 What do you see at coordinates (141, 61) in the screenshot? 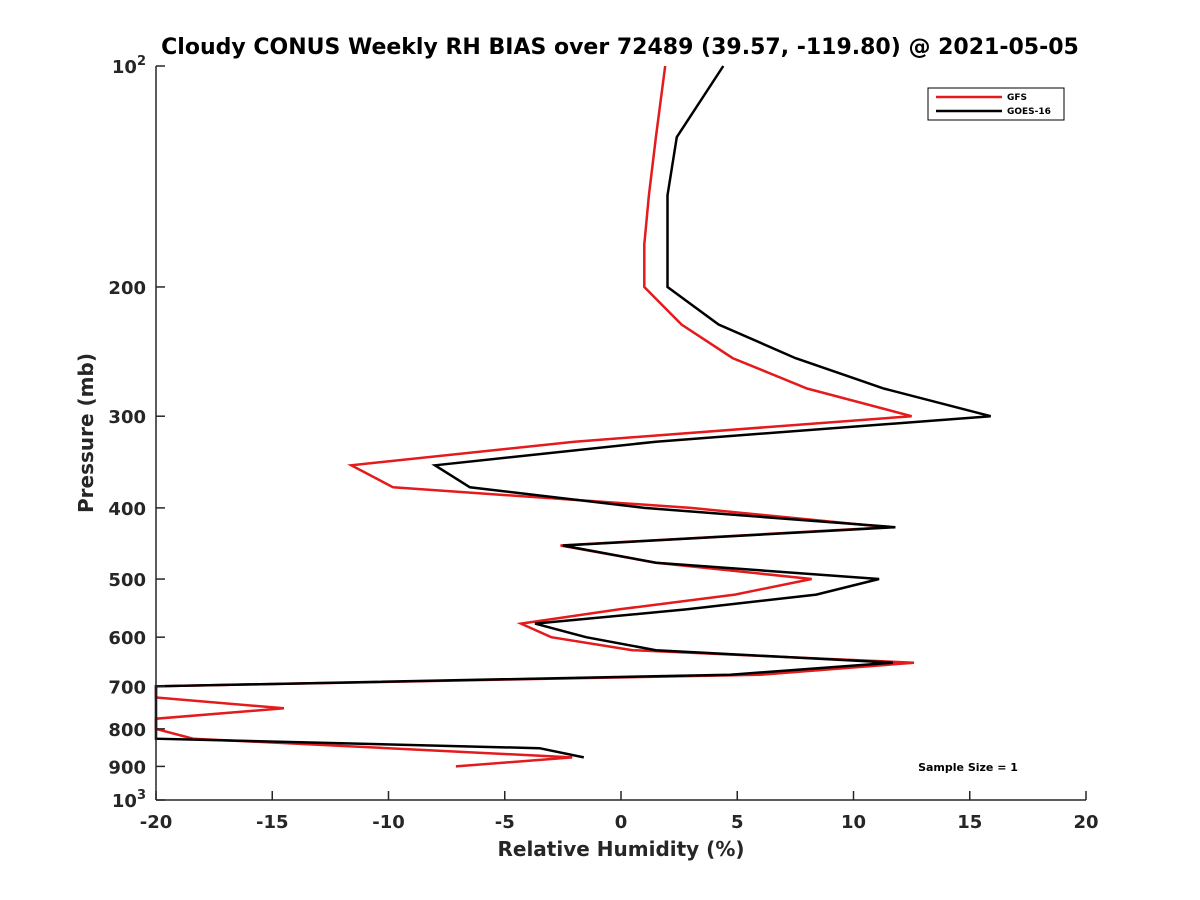
I see `y-tick-exponent: 2` at bounding box center [141, 61].